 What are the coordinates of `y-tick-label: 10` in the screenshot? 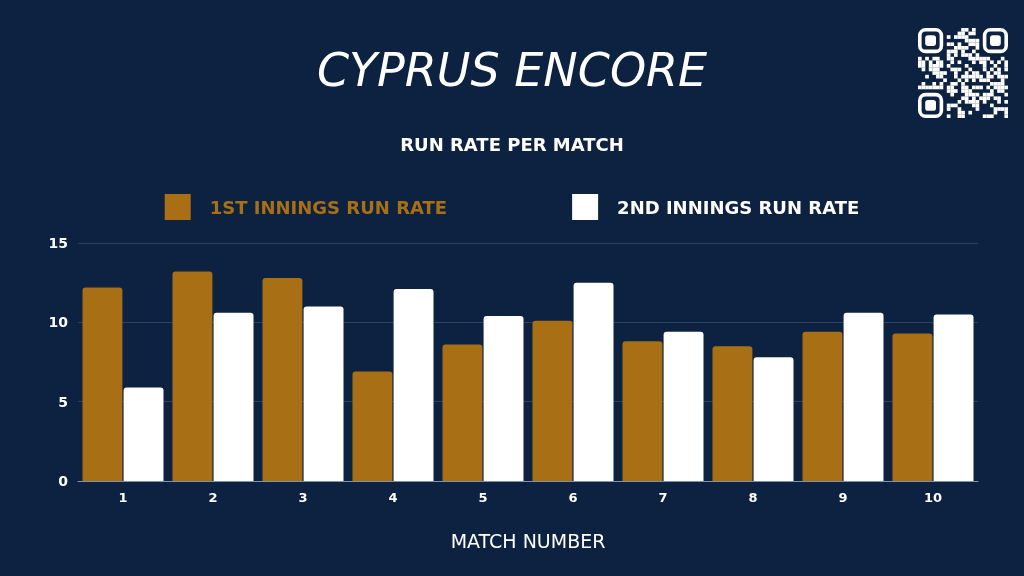 It's located at (58, 322).